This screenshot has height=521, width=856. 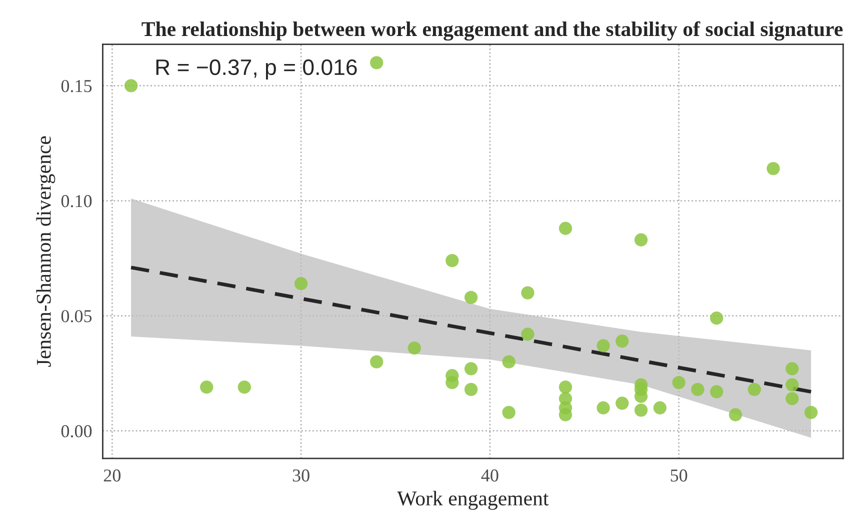 I want to click on x-tick-label: 30, so click(x=301, y=475).